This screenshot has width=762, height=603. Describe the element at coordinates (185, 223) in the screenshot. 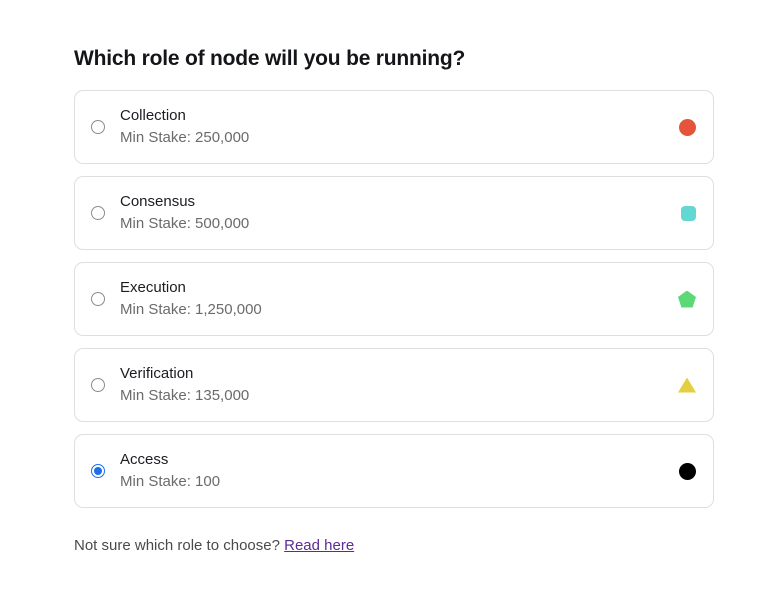

I see `option-min-stake: Min Stake: 500,000` at that location.